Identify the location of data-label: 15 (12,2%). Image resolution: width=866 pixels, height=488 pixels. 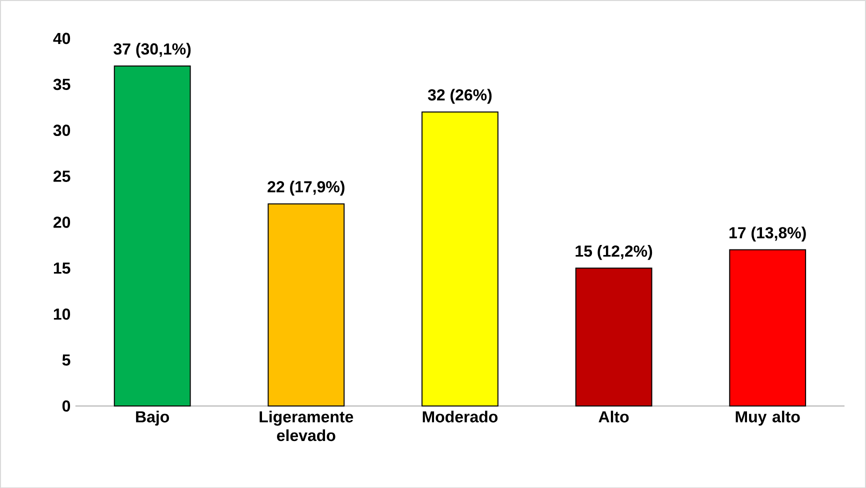
(614, 252).